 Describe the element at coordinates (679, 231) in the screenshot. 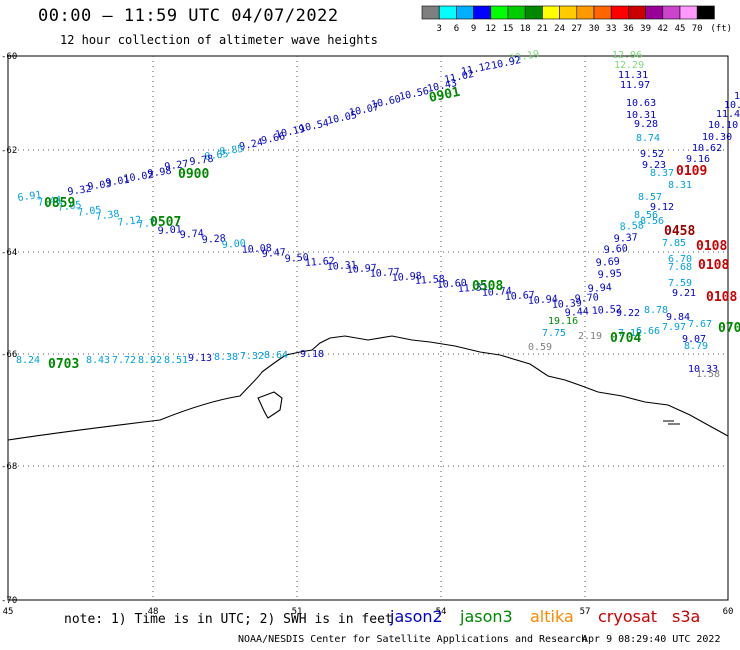

I see `pass-time-label: 0458` at that location.